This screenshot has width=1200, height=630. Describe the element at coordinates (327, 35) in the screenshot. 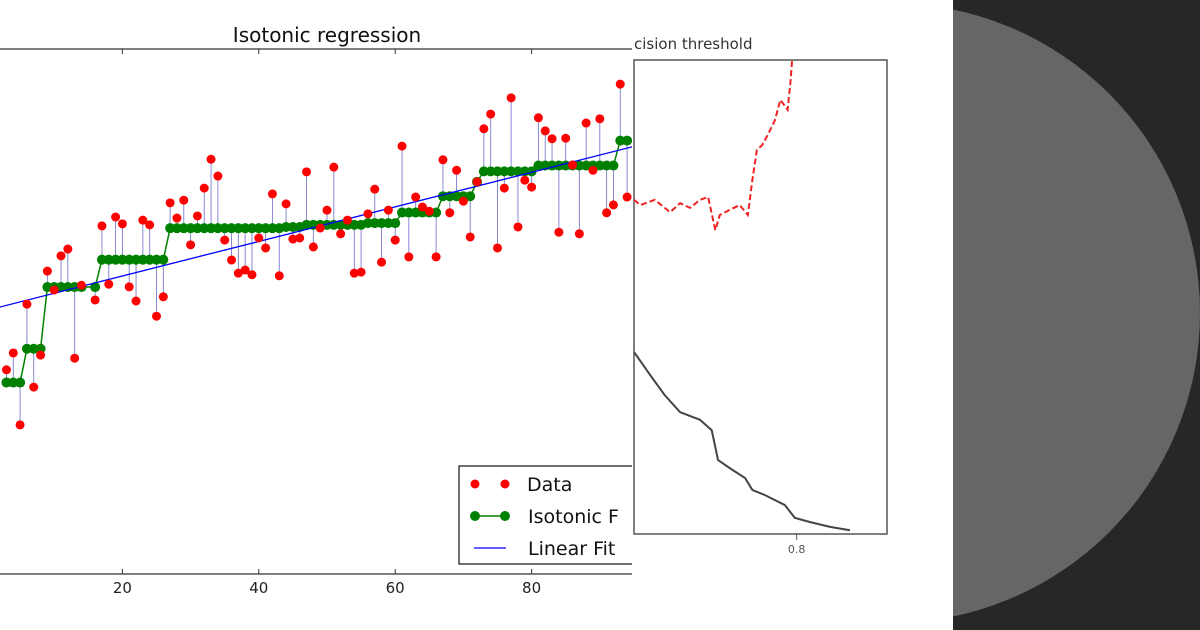

I see `chart-title: Isotonic regression` at that location.